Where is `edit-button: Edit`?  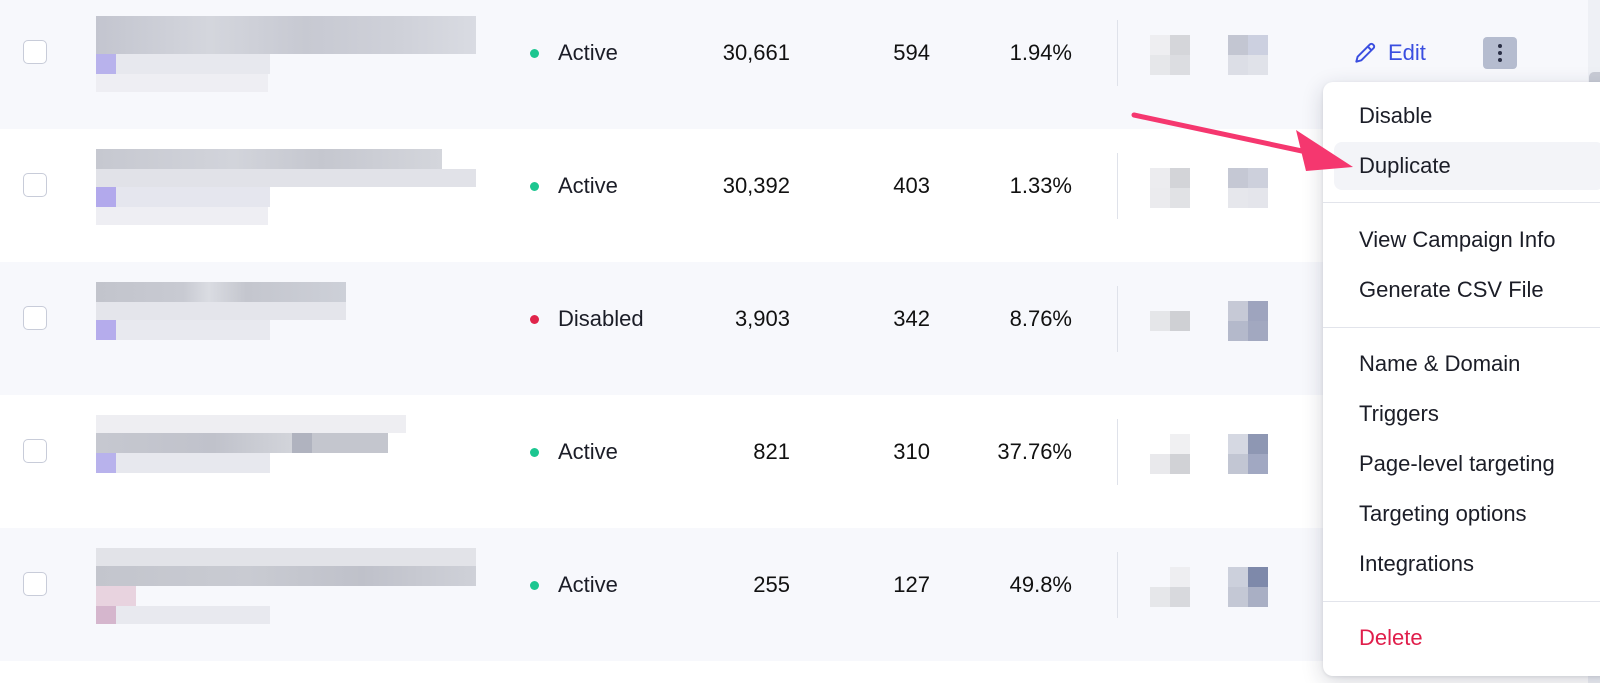
edit-button: Edit is located at coordinates (1389, 53).